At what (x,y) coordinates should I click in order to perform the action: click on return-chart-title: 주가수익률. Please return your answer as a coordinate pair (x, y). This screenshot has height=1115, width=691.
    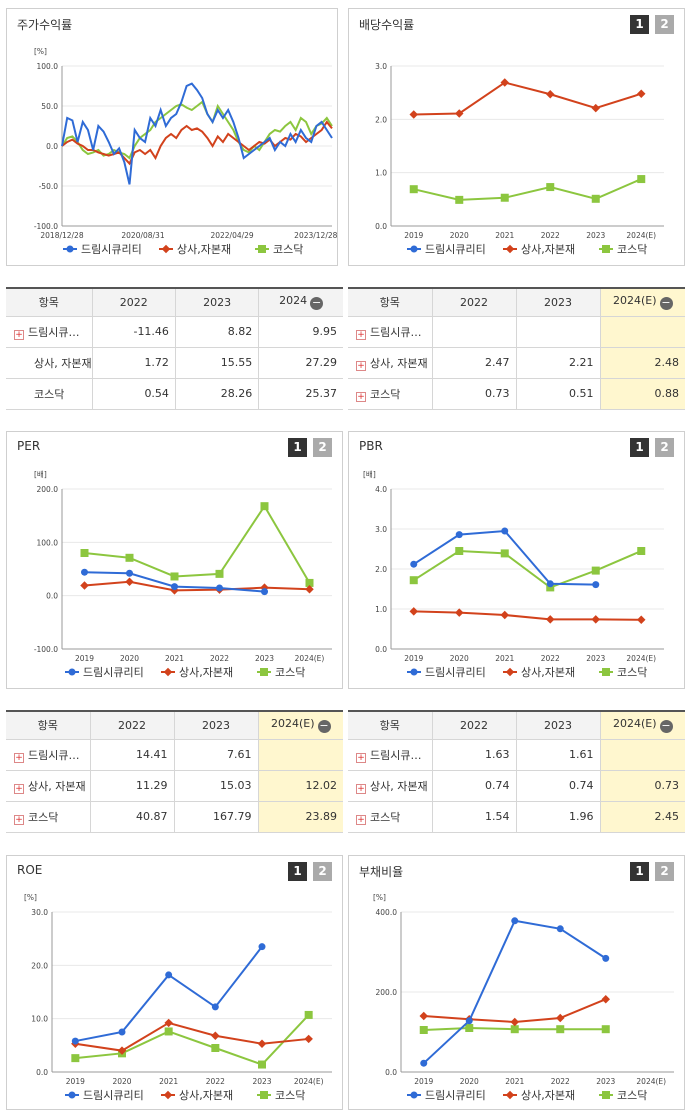
    Looking at the image, I should click on (45, 25).